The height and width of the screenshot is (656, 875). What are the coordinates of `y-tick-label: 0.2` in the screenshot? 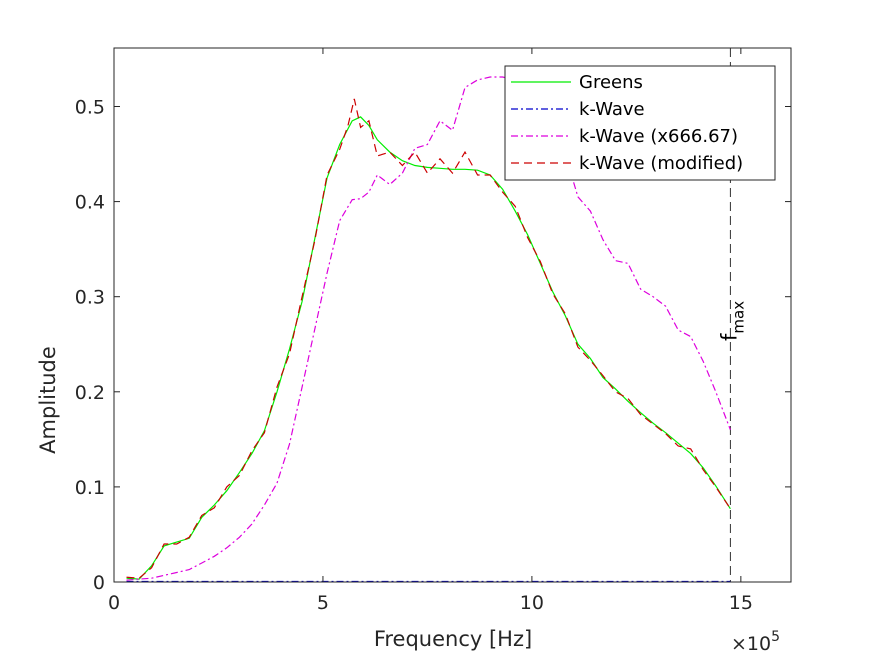 It's located at (90, 393).